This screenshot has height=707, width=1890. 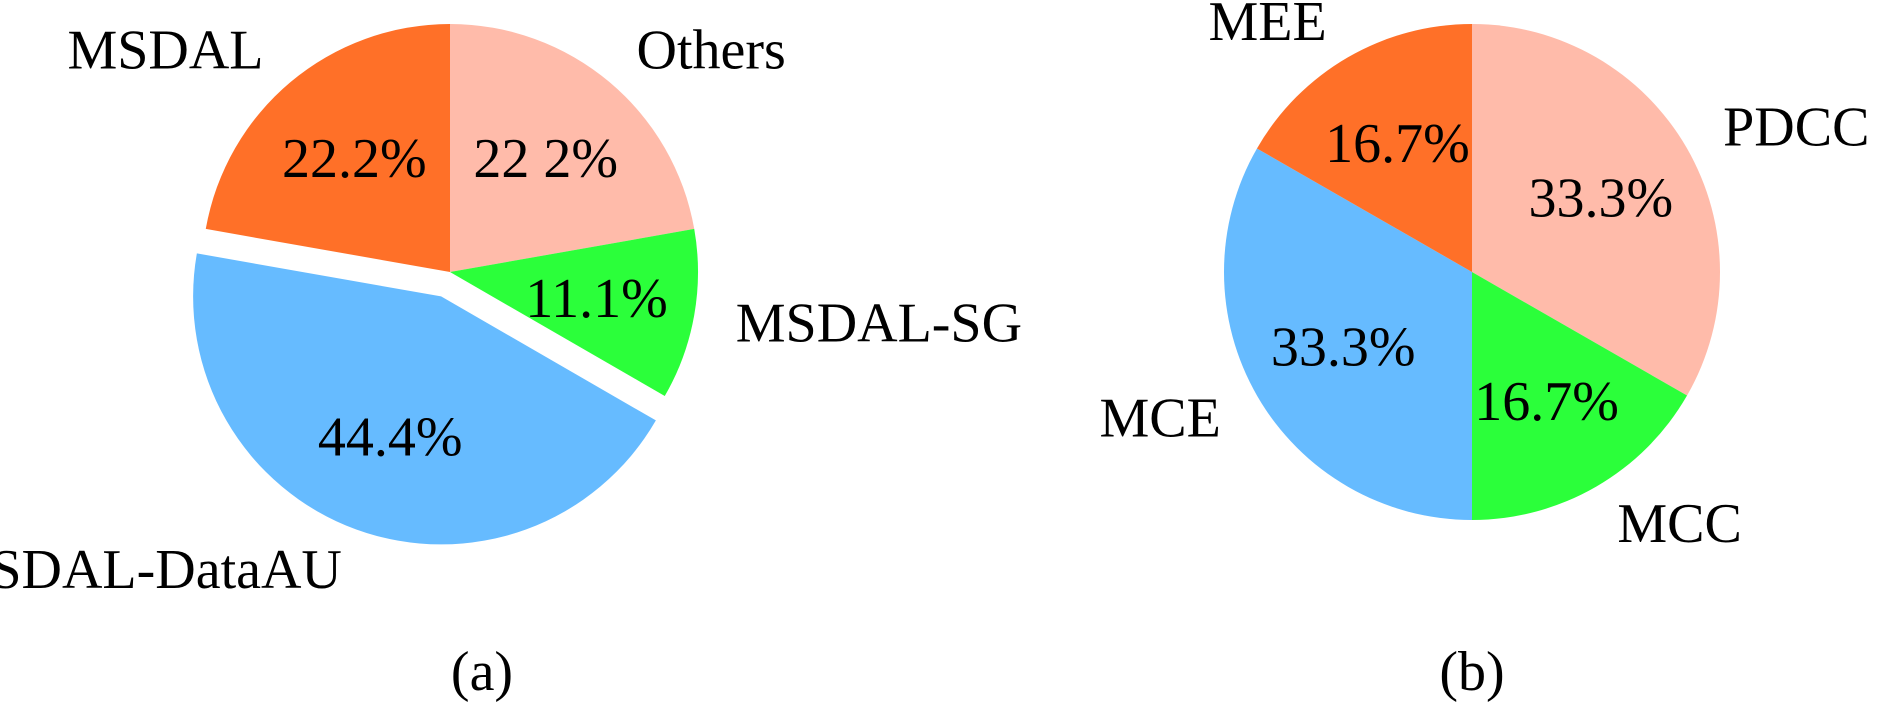 I want to click on pie-b-slice-mcc, so click(x=1580, y=396).